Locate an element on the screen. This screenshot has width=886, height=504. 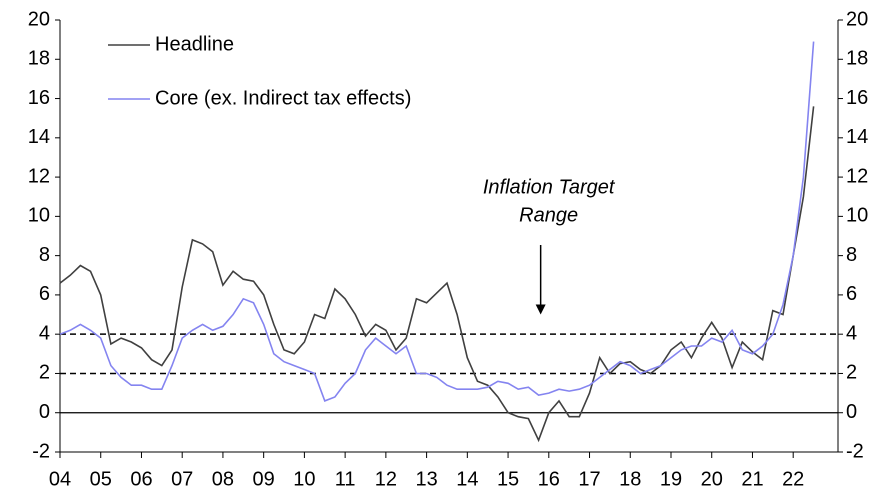
y2-tick-label: 16 is located at coordinates (857, 98).